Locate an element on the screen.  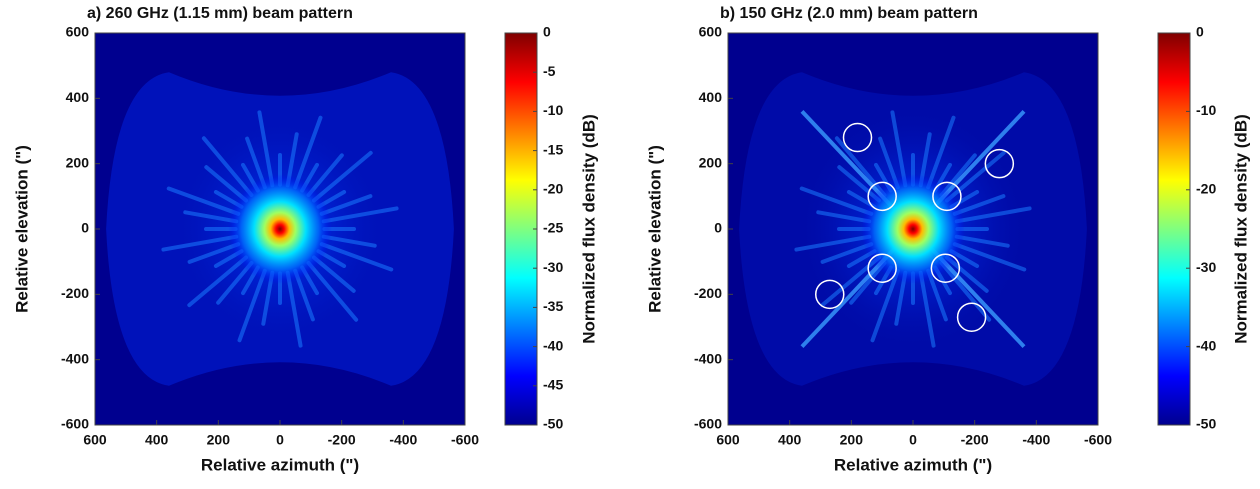
colorbar-tick-label: -45 is located at coordinates (553, 385).